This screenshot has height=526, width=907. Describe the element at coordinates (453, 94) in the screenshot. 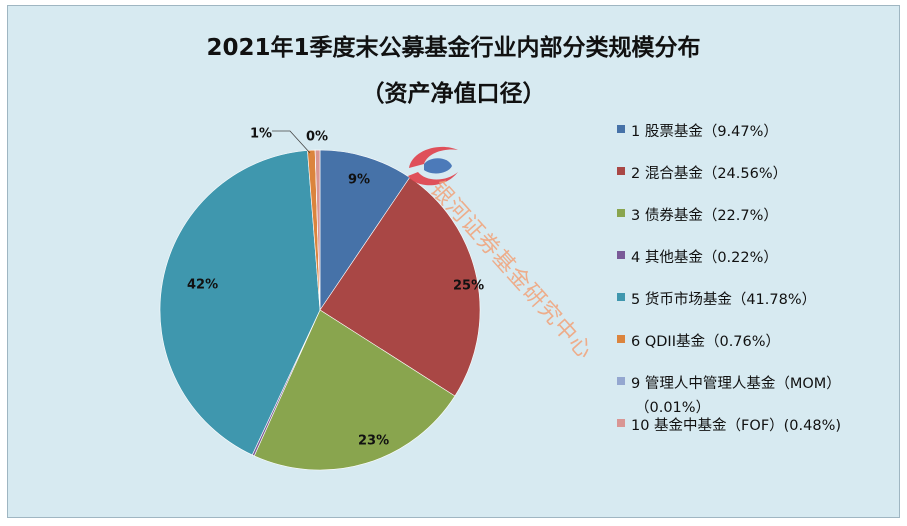

I see `chart-subtitle: （资产净值口径）` at that location.